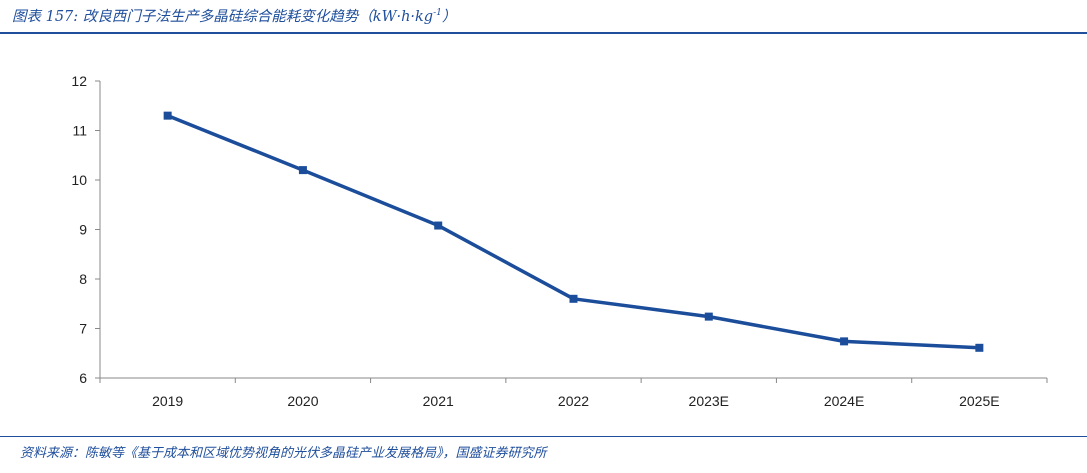  What do you see at coordinates (83, 378) in the screenshot?
I see `y-tick-label: 6` at bounding box center [83, 378].